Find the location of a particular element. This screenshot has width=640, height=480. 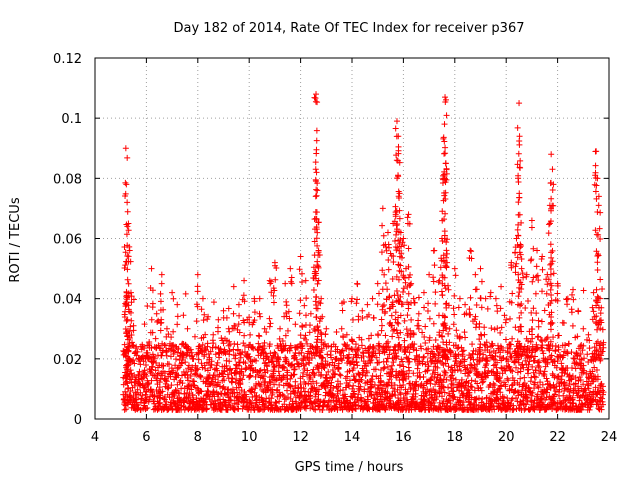

y-tick-label: 0.12 is located at coordinates (67, 59).